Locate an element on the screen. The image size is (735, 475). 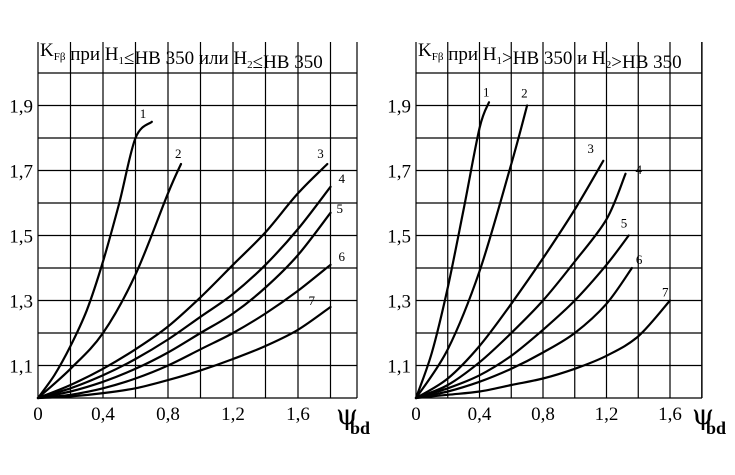
chart-title: KFβ при H1≤HB 350 или H2≤HB 350 is located at coordinates (181, 56).